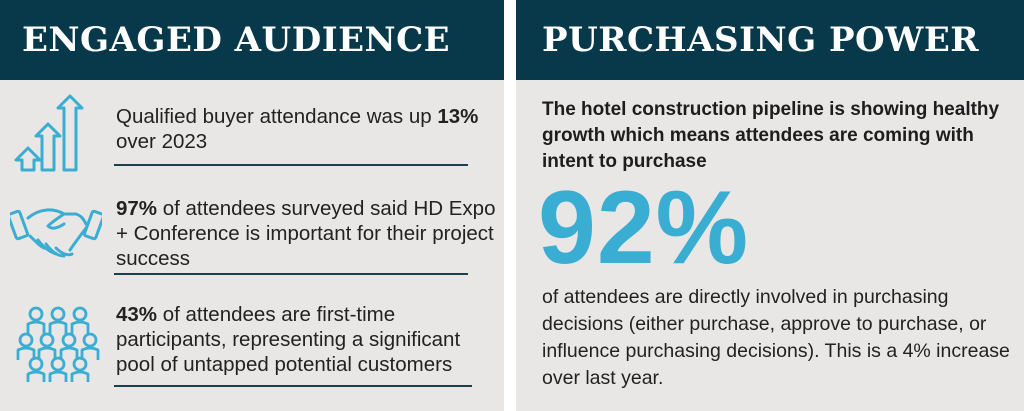 This screenshot has height=411, width=1024. What do you see at coordinates (458, 116) in the screenshot?
I see `stat-highlight: 13%` at bounding box center [458, 116].